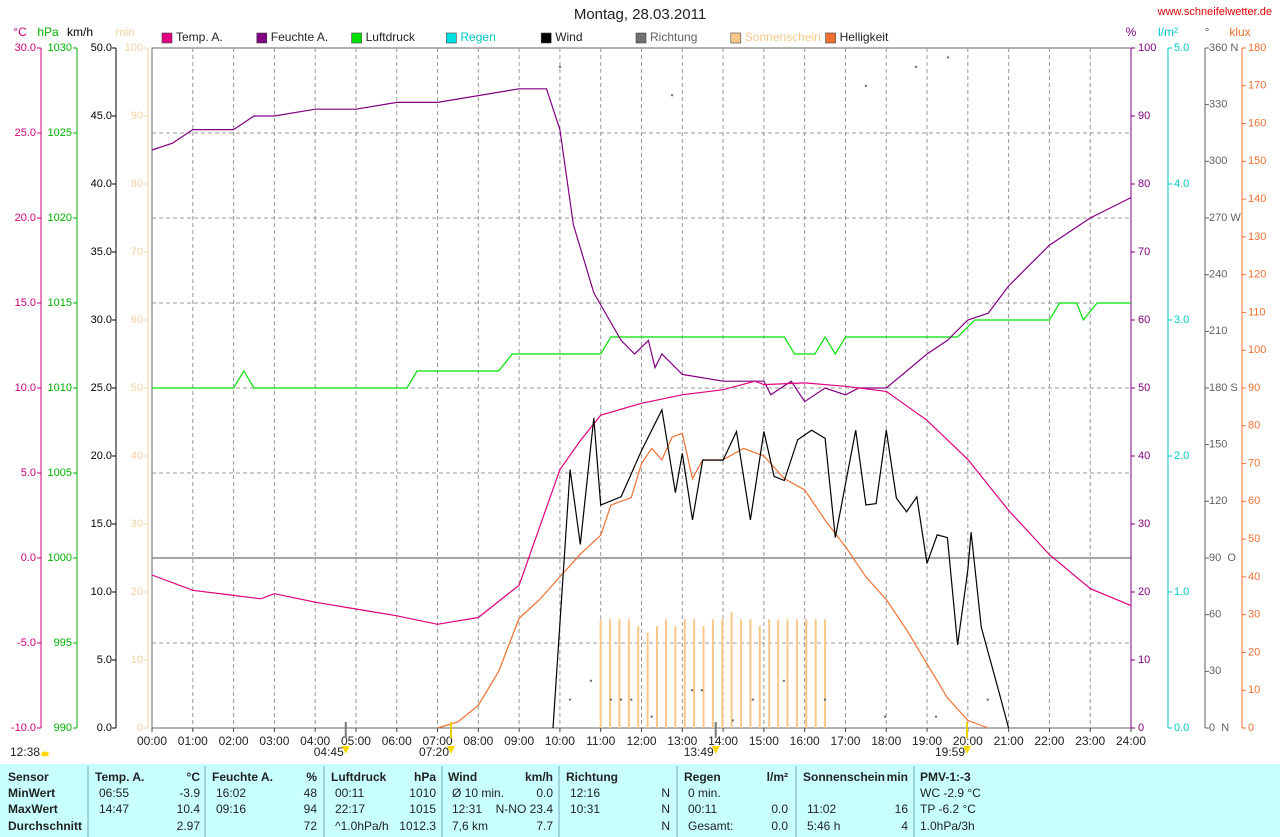  I want to click on legend-label: Wind, so click(568, 37).